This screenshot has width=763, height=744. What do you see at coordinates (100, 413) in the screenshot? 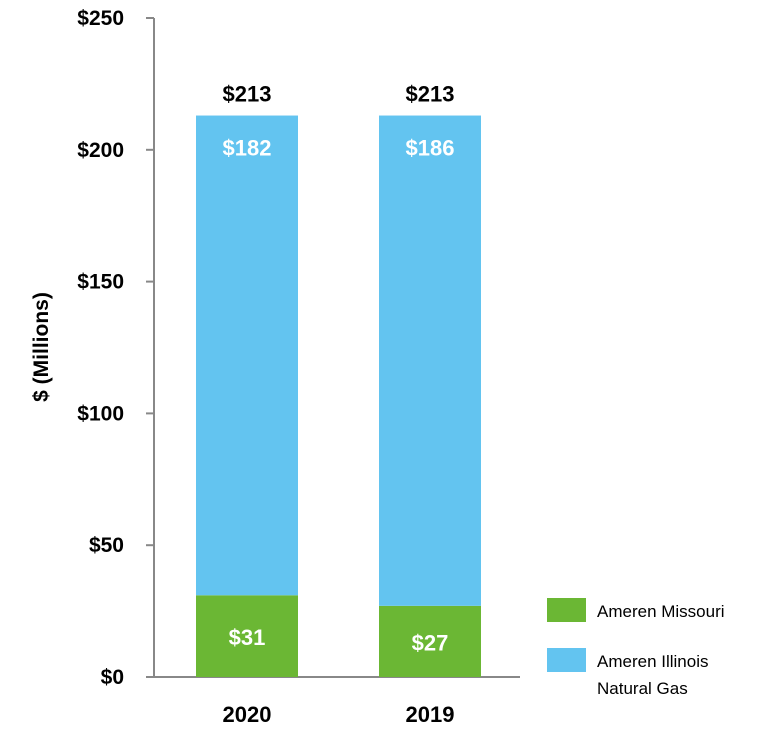
I see `y-tick-label: $100` at bounding box center [100, 413].